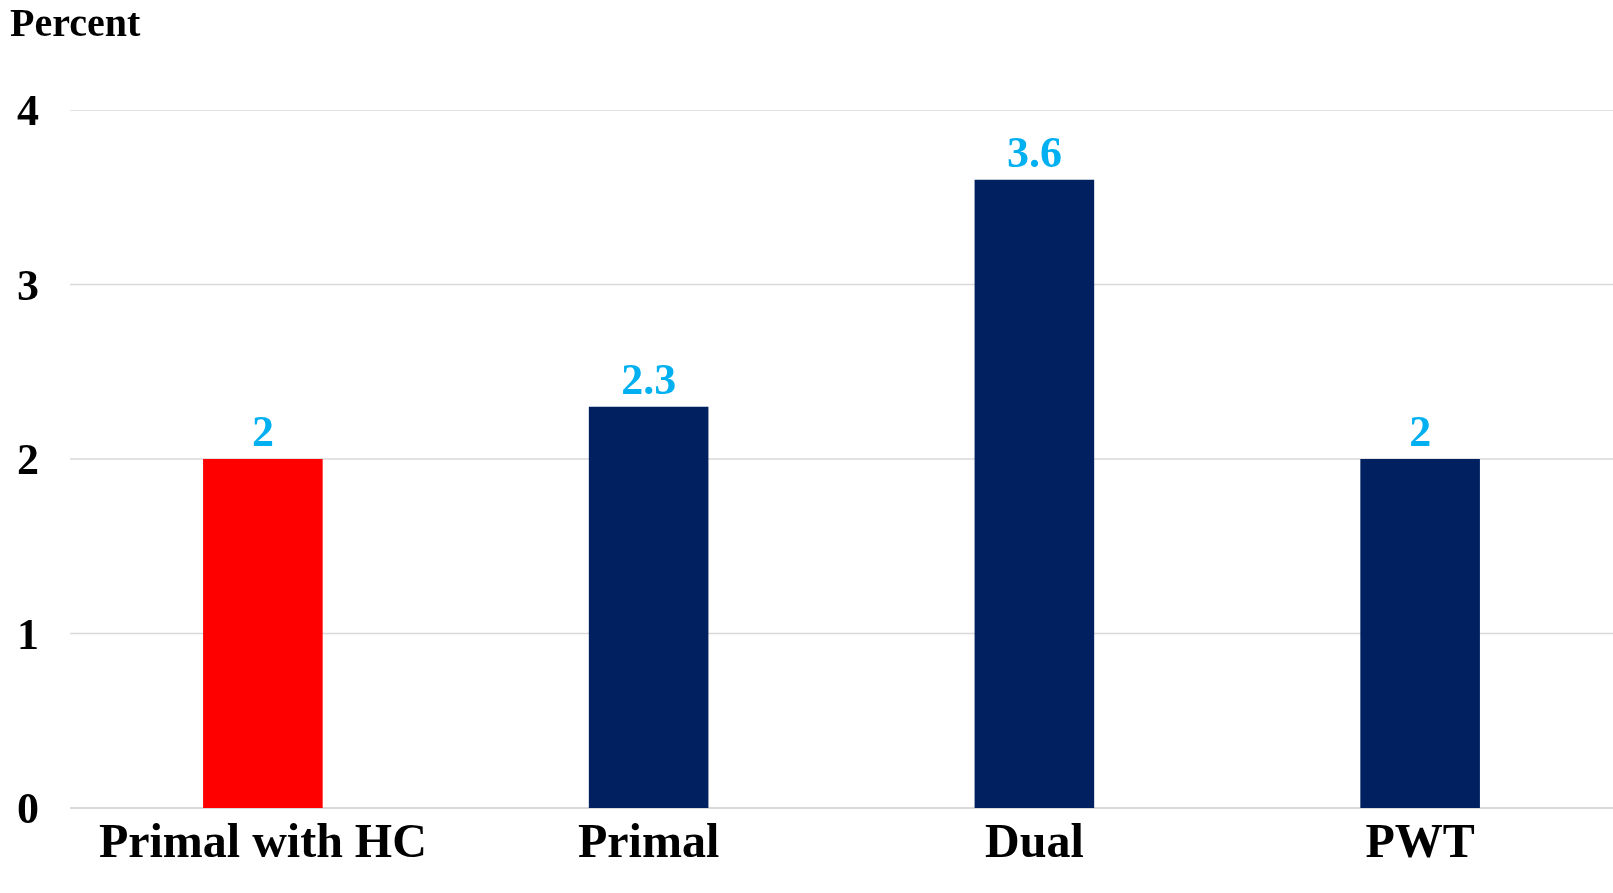 The image size is (1613, 893). What do you see at coordinates (28, 285) in the screenshot?
I see `y-tick-label: 3` at bounding box center [28, 285].